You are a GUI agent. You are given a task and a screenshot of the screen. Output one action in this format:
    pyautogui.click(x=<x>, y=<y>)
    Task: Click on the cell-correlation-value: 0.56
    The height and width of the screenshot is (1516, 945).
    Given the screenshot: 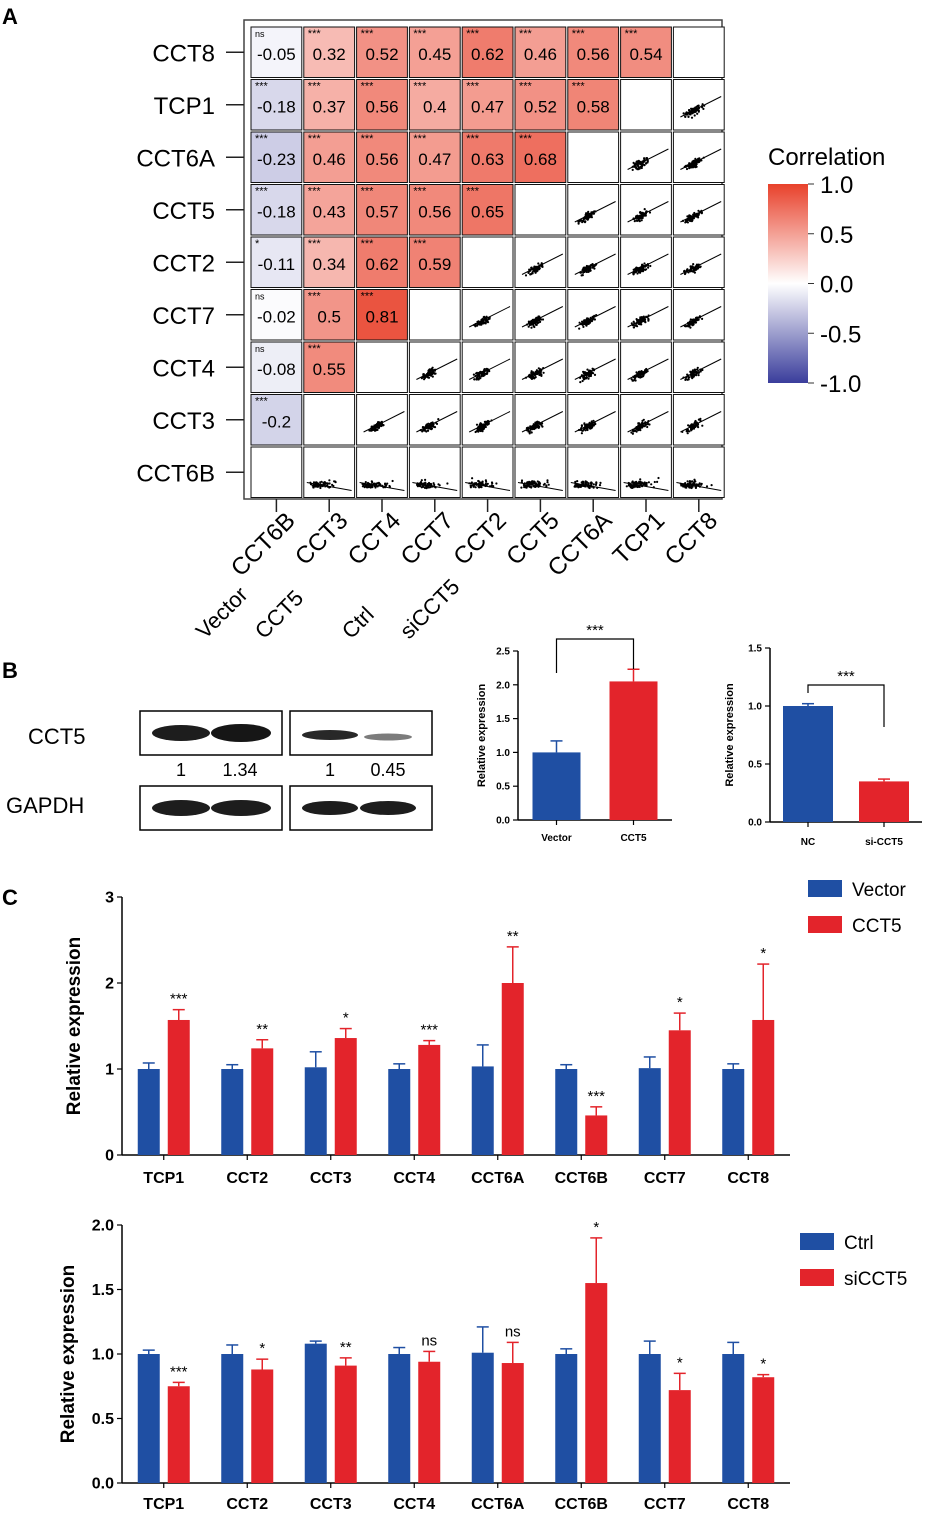 What is the action you would take?
    pyautogui.click(x=593, y=54)
    